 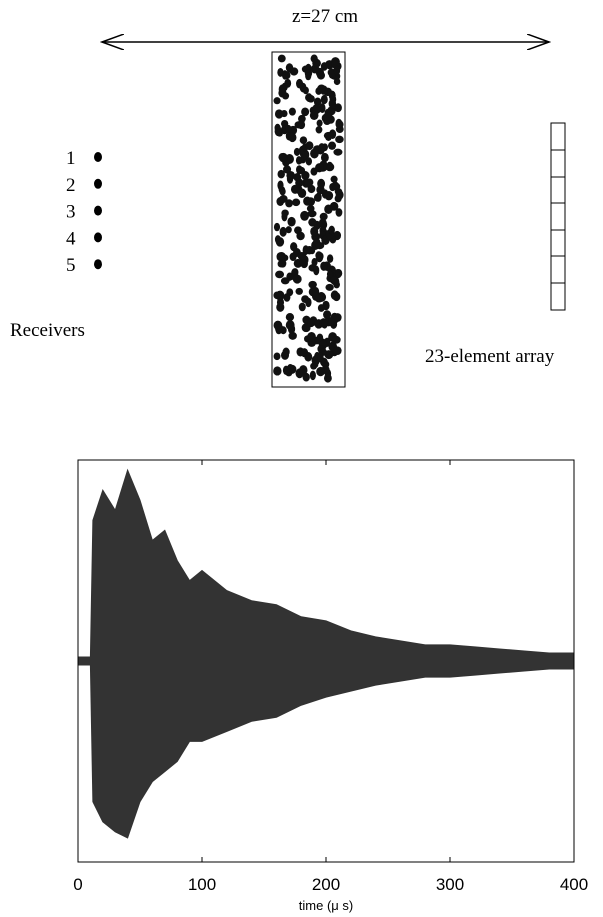 What do you see at coordinates (47, 330) in the screenshot?
I see `receivers-label: Receivers` at bounding box center [47, 330].